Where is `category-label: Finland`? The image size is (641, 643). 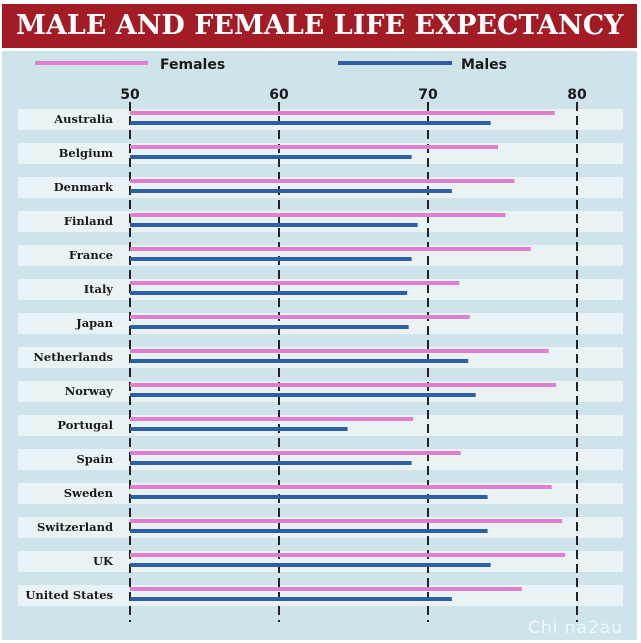 category-label: Finland is located at coordinates (88, 221).